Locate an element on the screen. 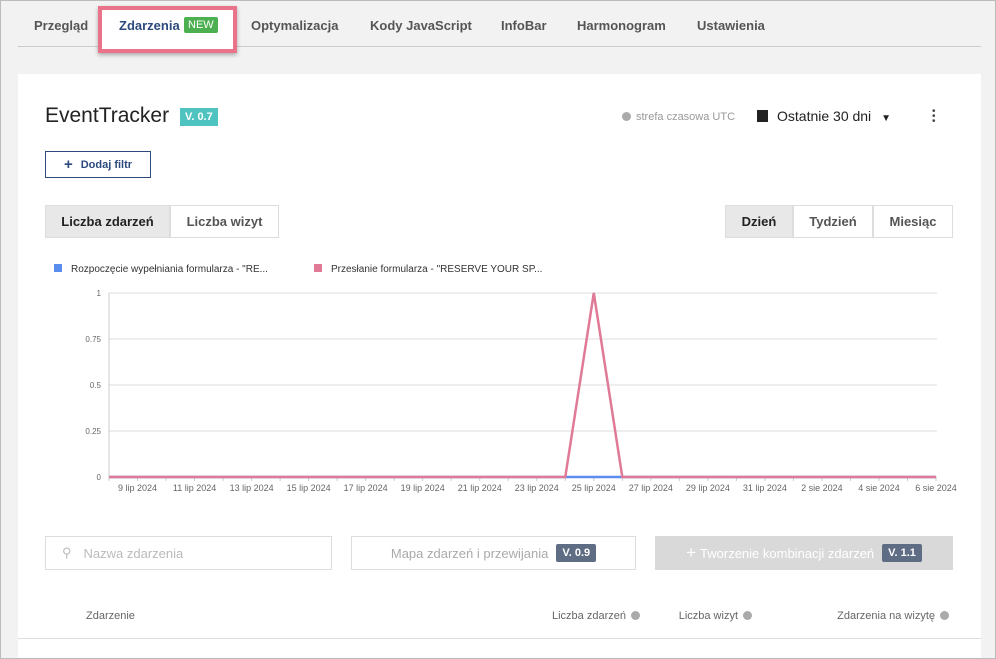  search-placeholder: Nazwa zdarzenia is located at coordinates (133, 553).